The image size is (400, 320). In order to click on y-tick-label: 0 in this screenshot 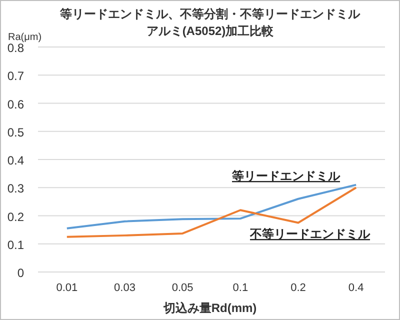, I will do `click(20, 273)`.